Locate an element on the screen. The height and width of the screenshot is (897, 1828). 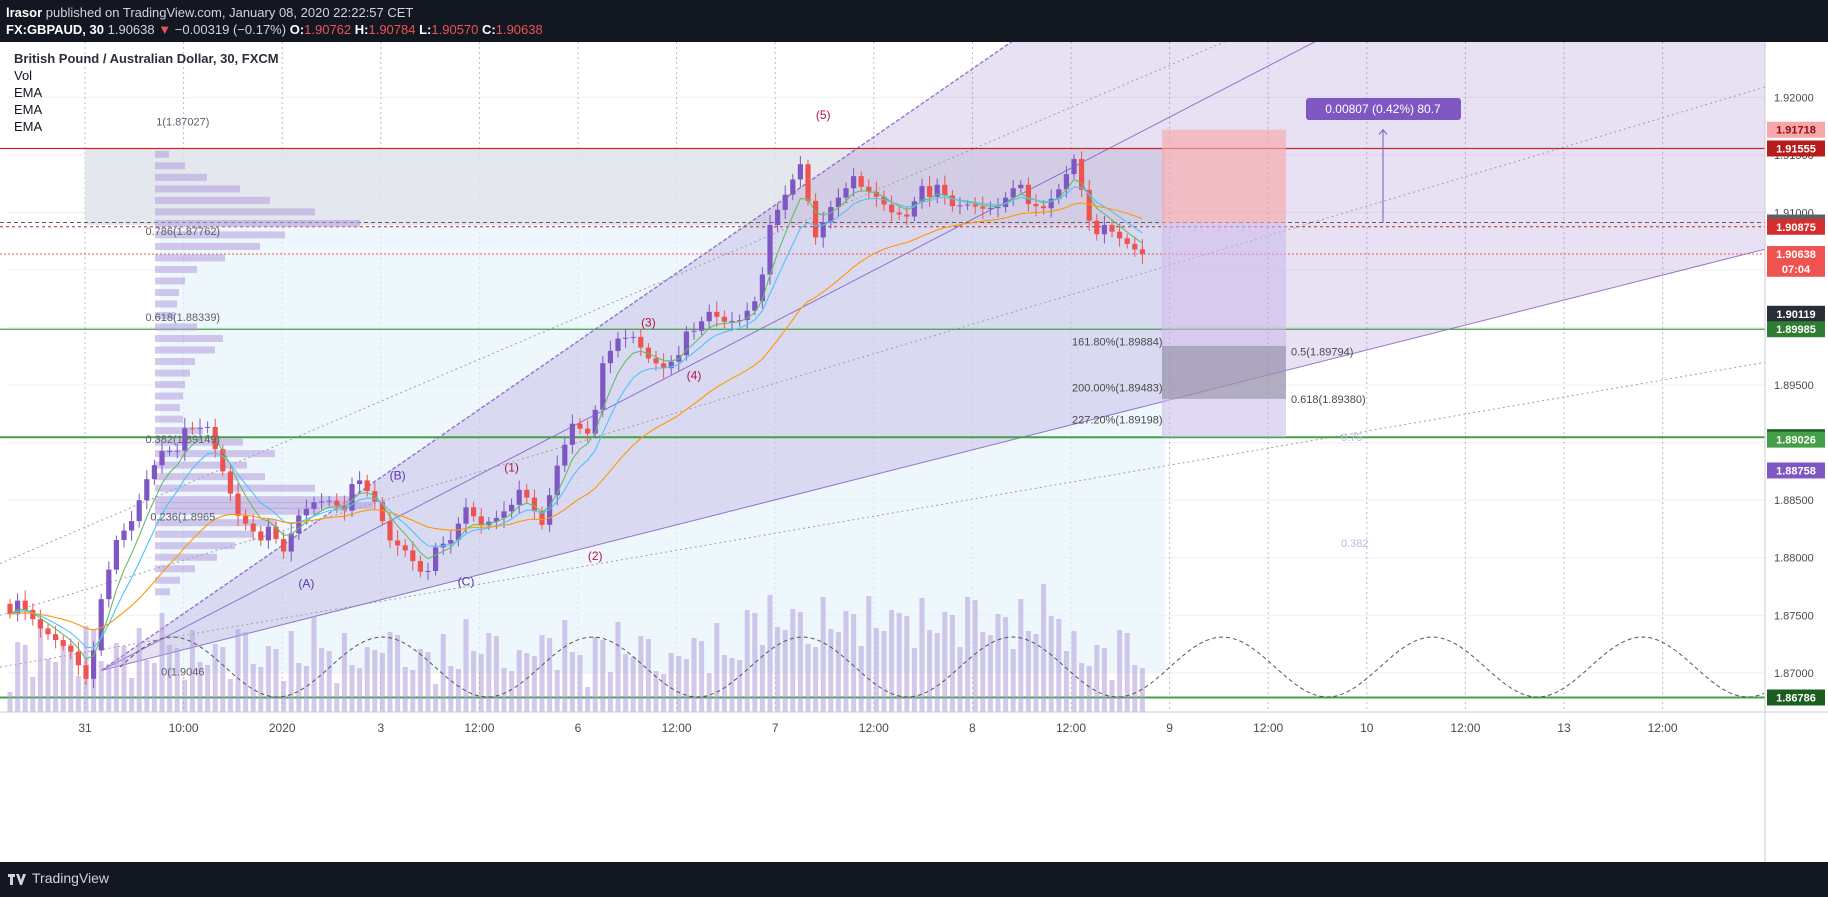
fib-retracement-label: 0.618(1.88339) is located at coordinates (182, 318).